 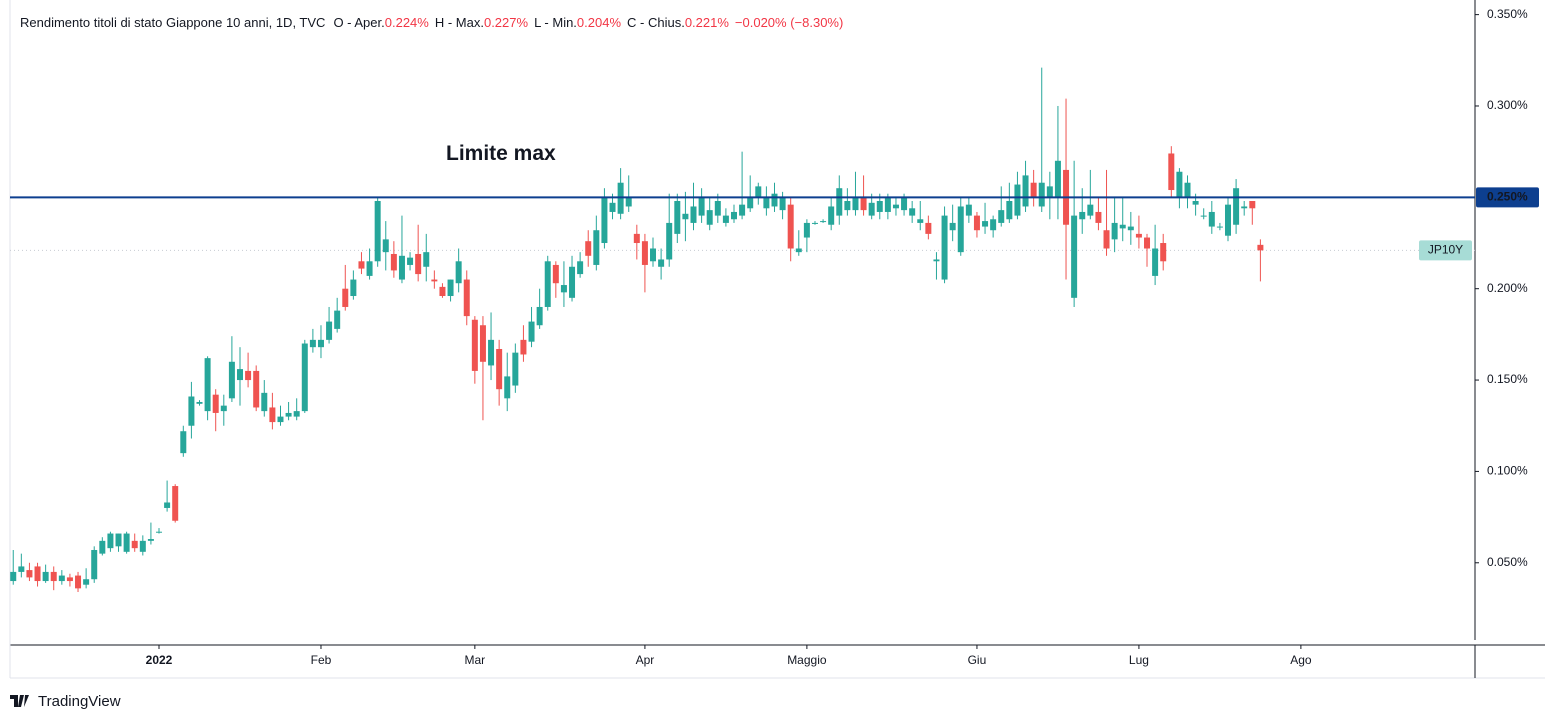 I want to click on x-tick-label: Ago, so click(x=1301, y=660).